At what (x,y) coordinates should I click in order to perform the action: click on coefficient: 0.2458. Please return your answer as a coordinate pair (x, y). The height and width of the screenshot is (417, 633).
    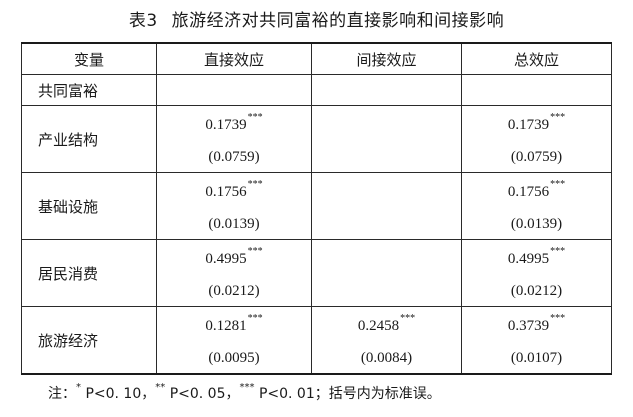
    Looking at the image, I should click on (378, 326).